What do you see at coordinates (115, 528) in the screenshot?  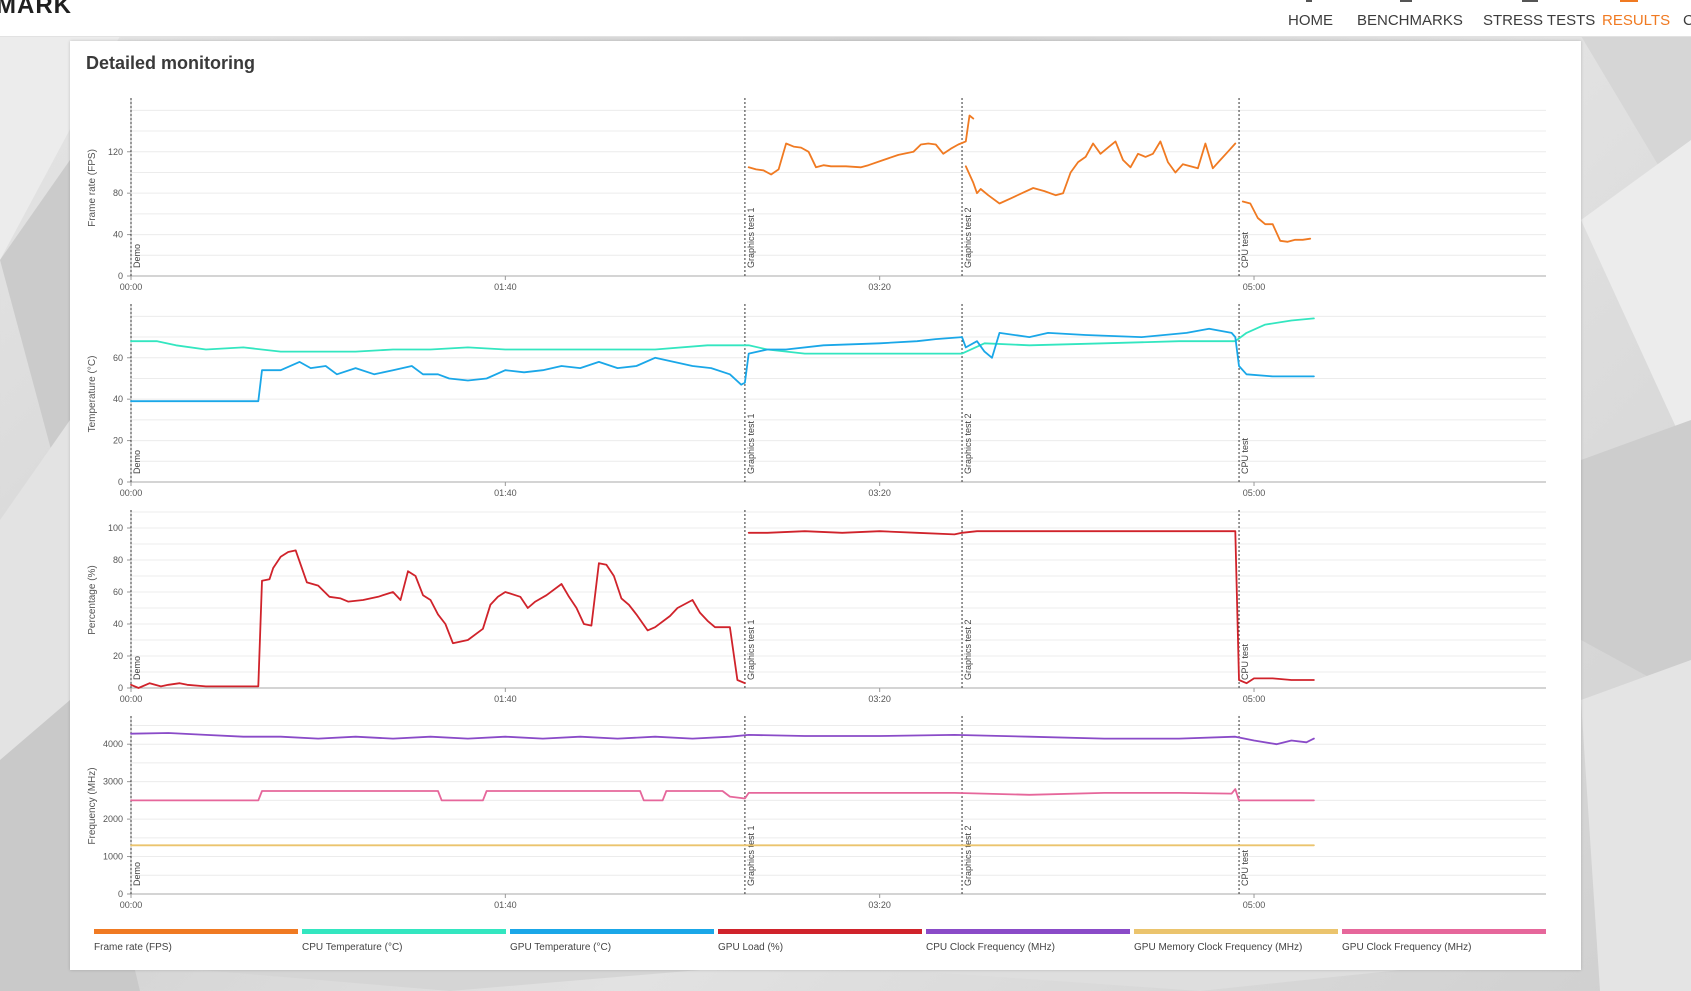 I see `y-tick-label: 100` at bounding box center [115, 528].